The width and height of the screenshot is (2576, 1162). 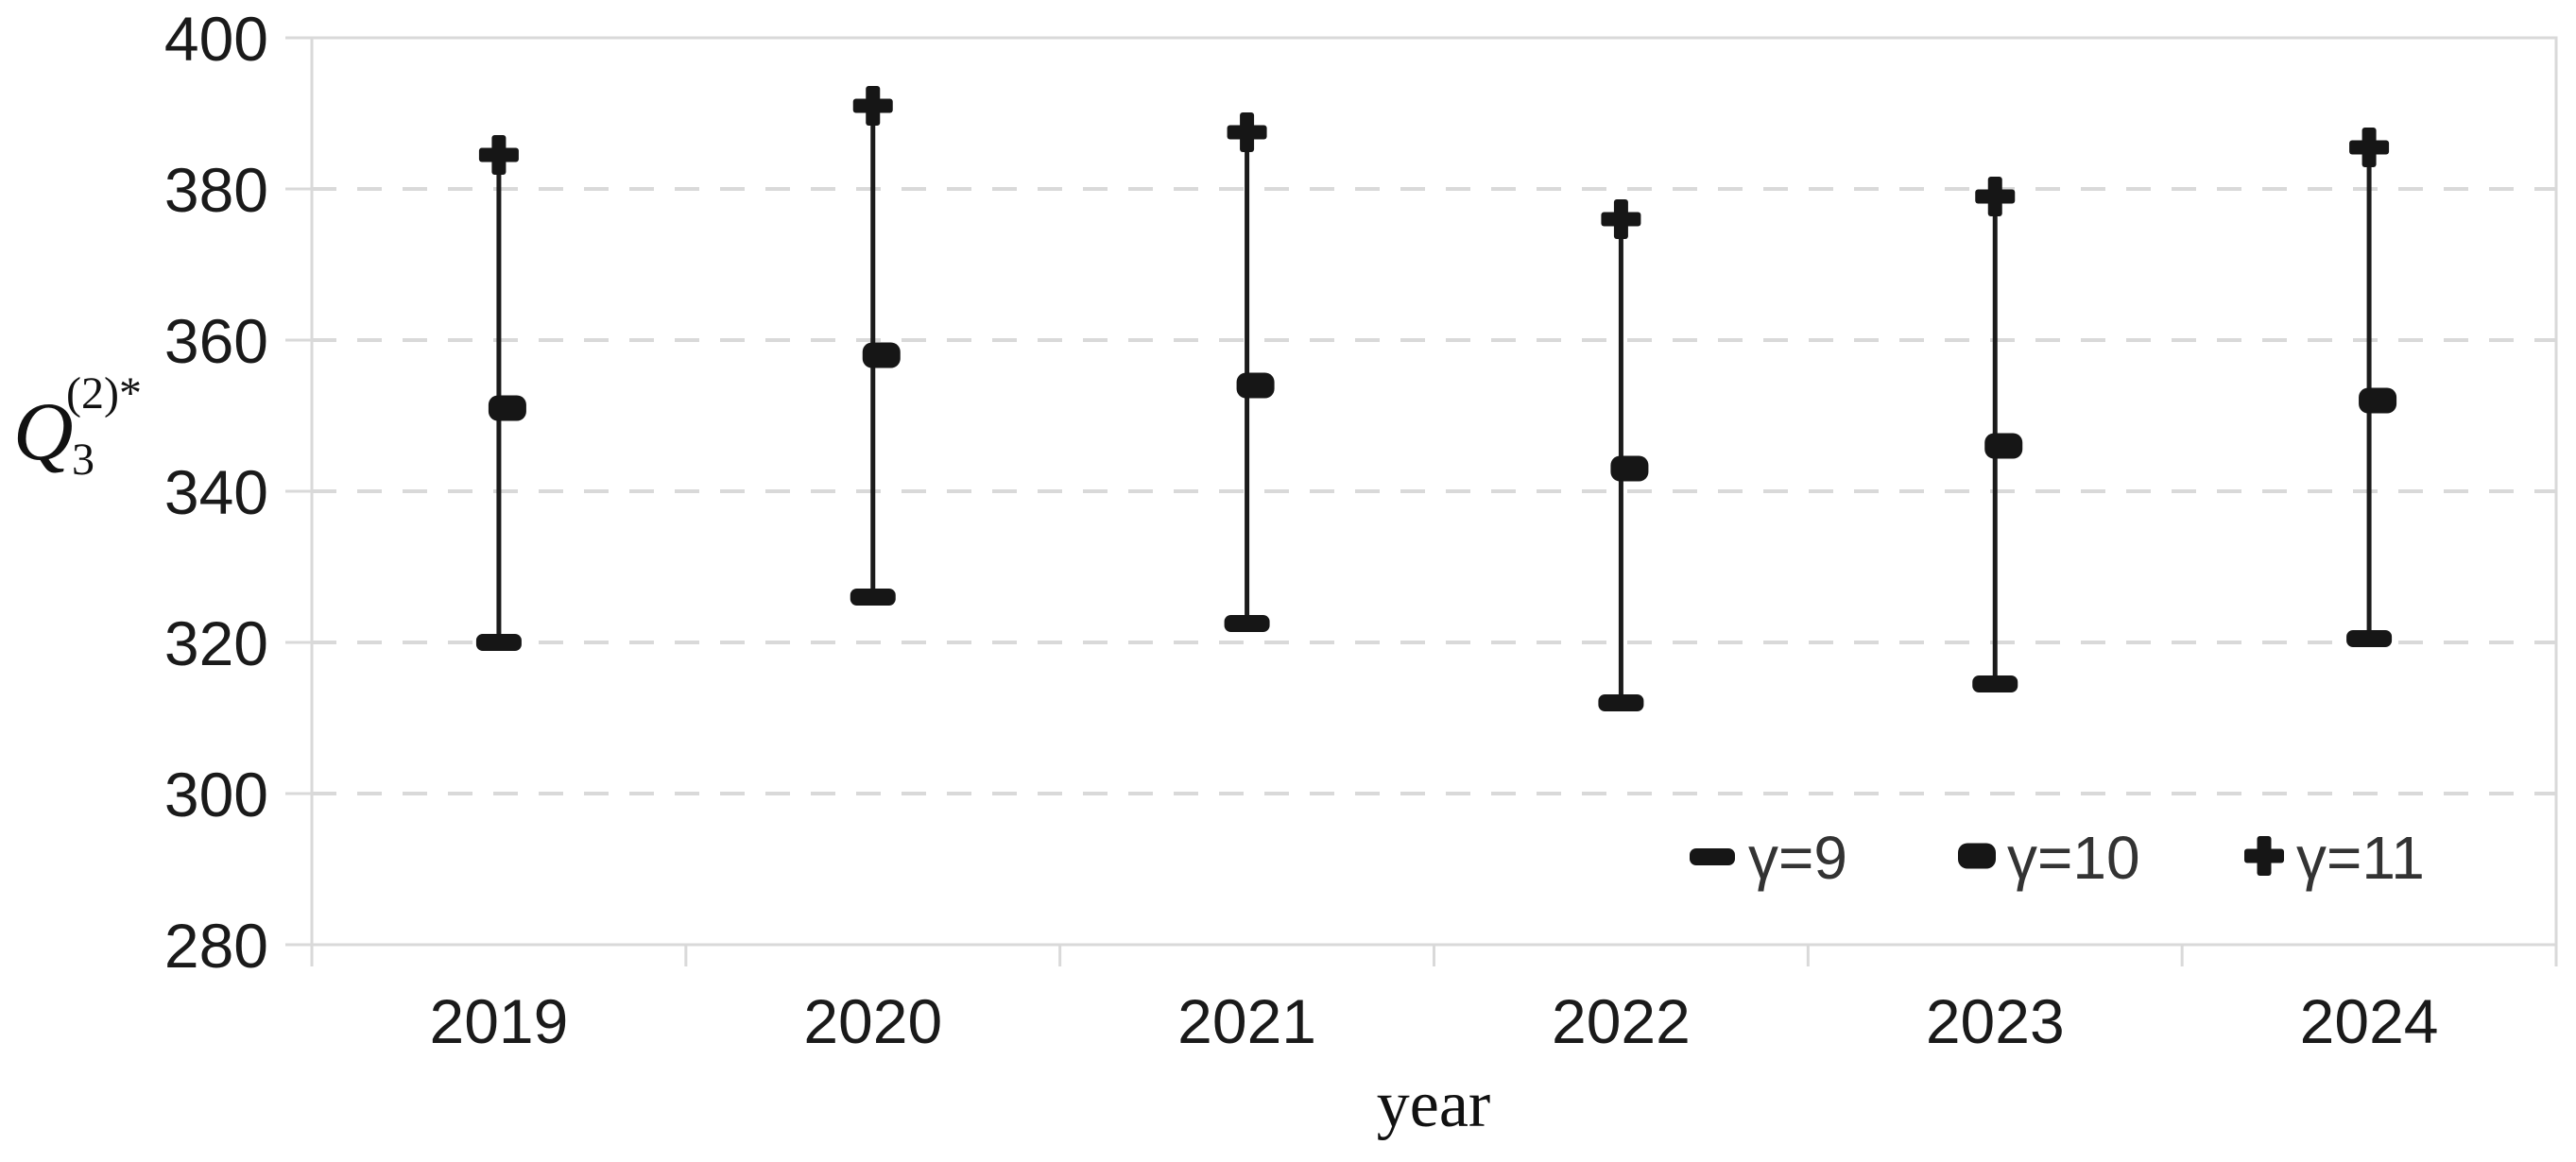 I want to click on year-group-2020, so click(x=875, y=346).